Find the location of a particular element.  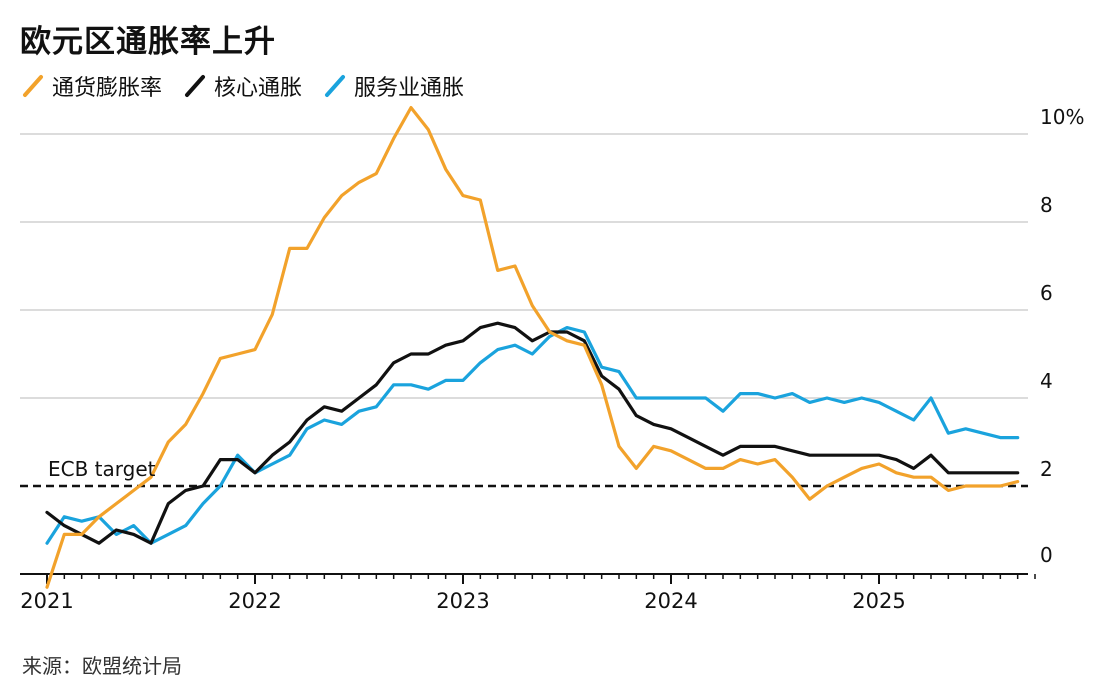

legend: 通货膨胀率 核心通胀 服务业通胀 is located at coordinates (243, 86).